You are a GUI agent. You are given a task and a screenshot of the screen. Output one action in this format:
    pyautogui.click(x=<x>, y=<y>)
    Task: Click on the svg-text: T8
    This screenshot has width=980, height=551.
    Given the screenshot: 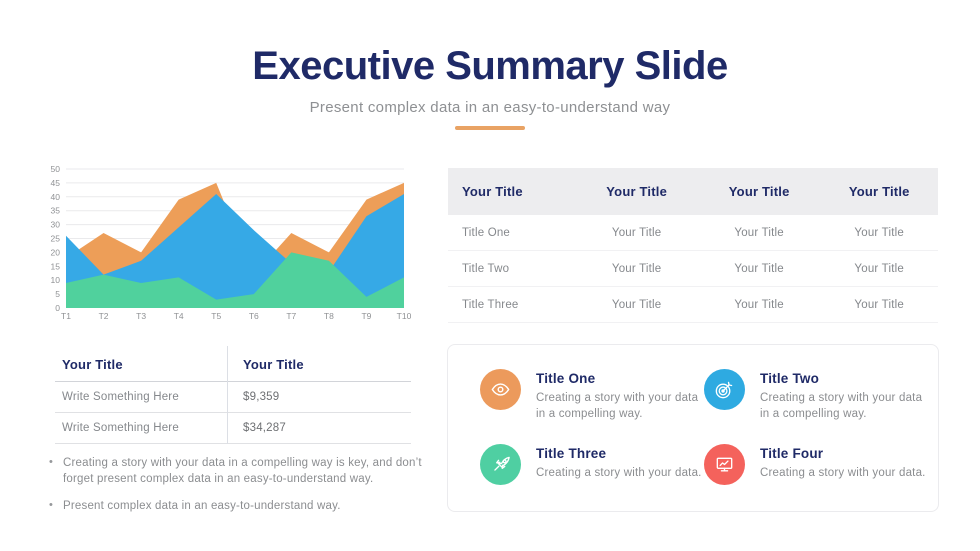 What is the action you would take?
    pyautogui.click(x=329, y=316)
    